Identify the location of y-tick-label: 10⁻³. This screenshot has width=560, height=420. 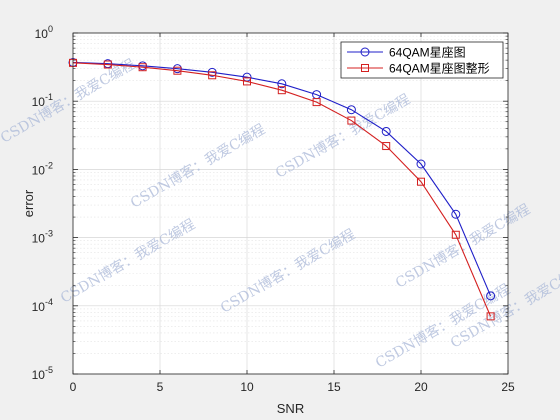
(42, 237).